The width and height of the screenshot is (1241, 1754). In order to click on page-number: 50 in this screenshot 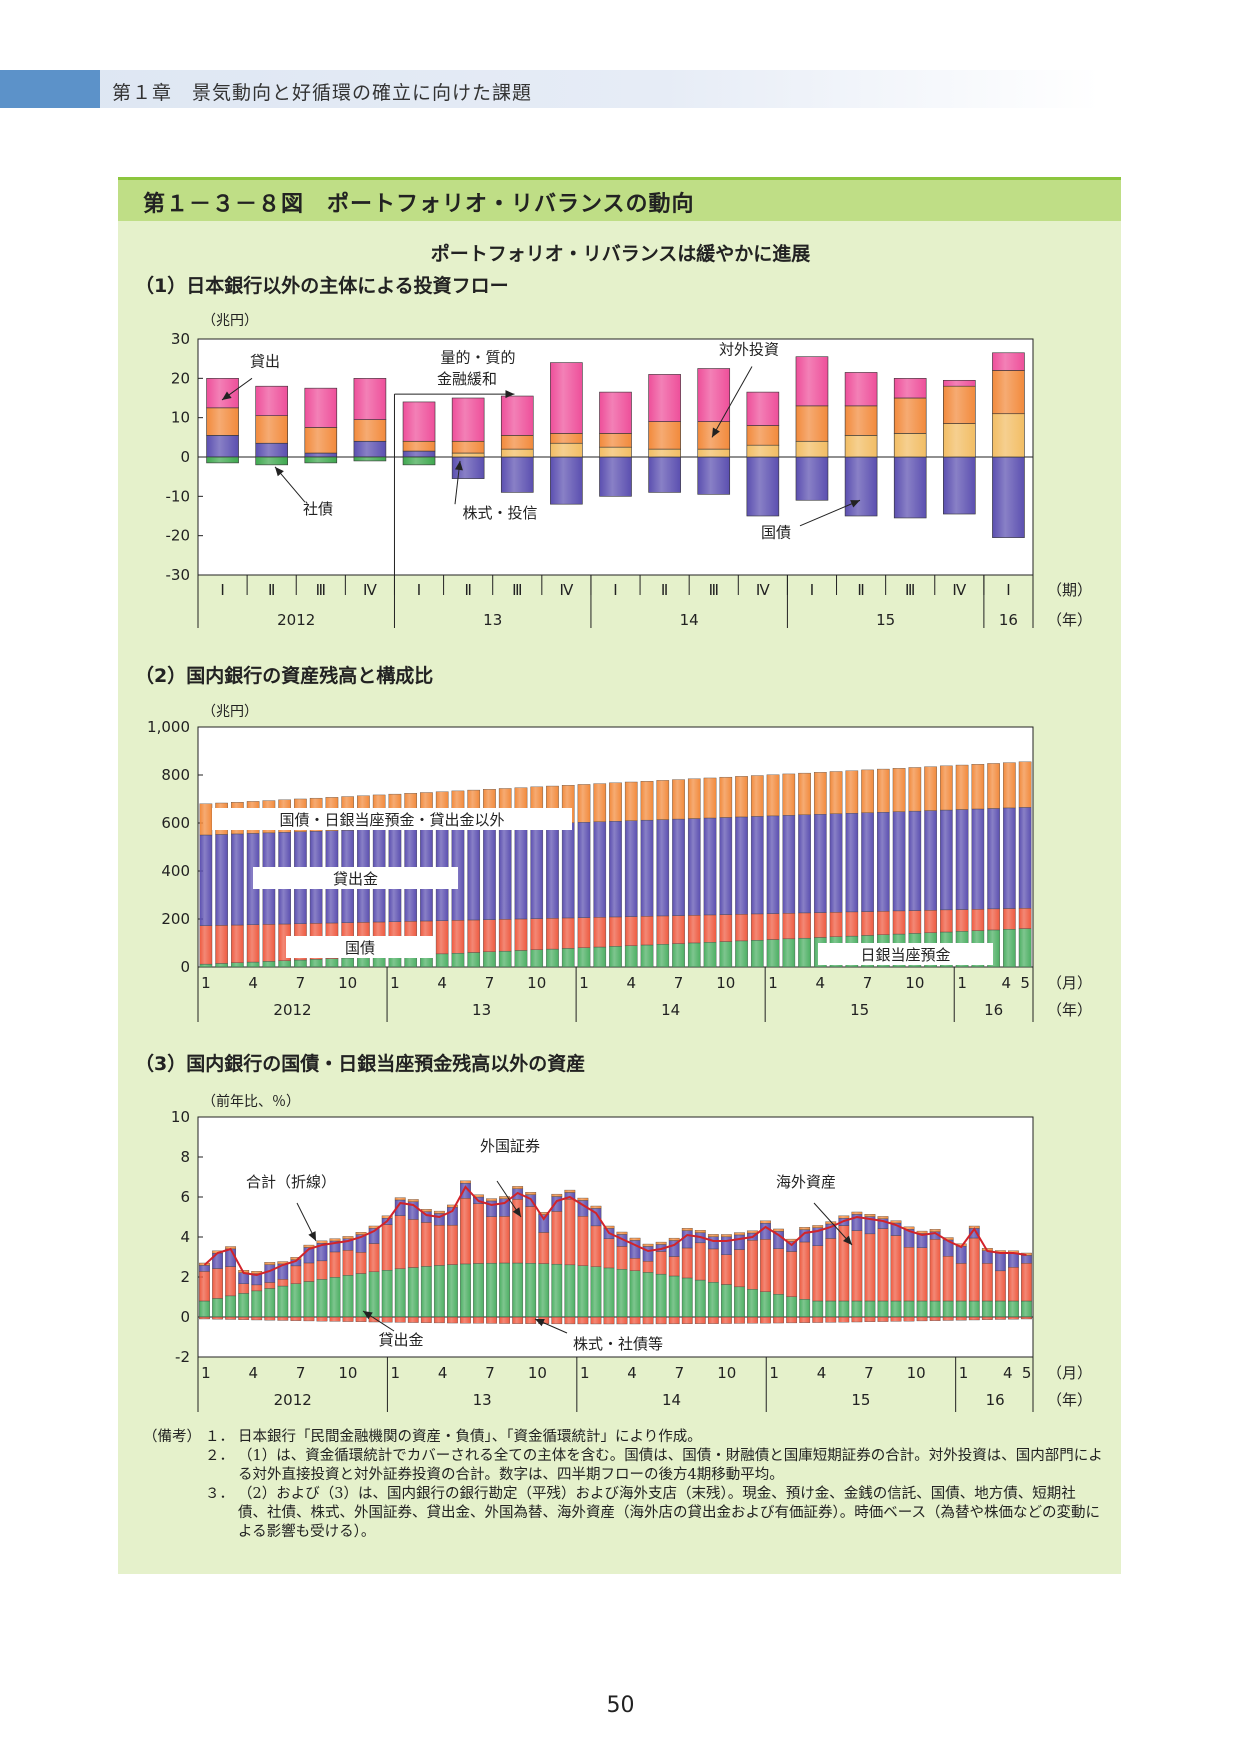, I will do `click(620, 1705)`.